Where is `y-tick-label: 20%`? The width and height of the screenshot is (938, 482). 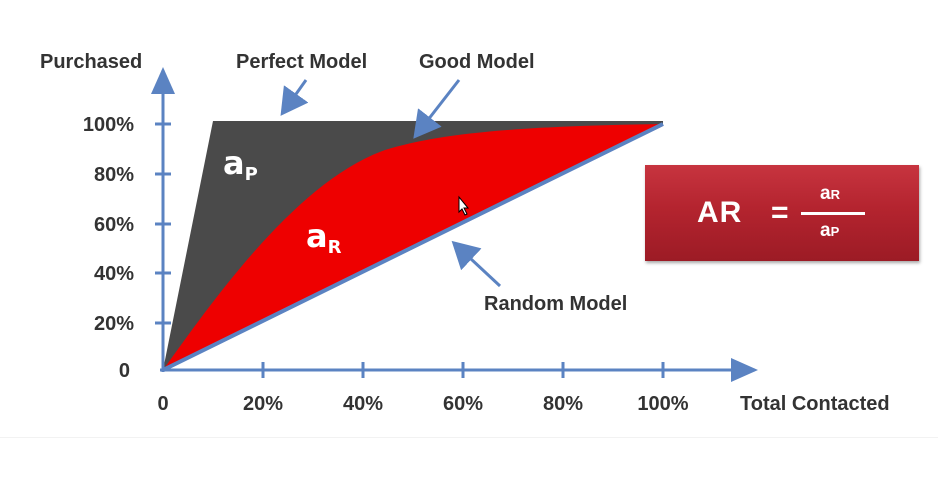
y-tick-label: 20% is located at coordinates (114, 324).